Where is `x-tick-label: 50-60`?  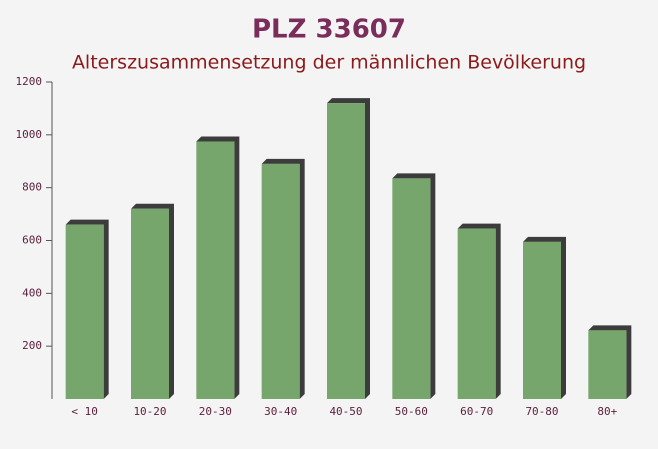
x-tick-label: 50-60 is located at coordinates (411, 411).